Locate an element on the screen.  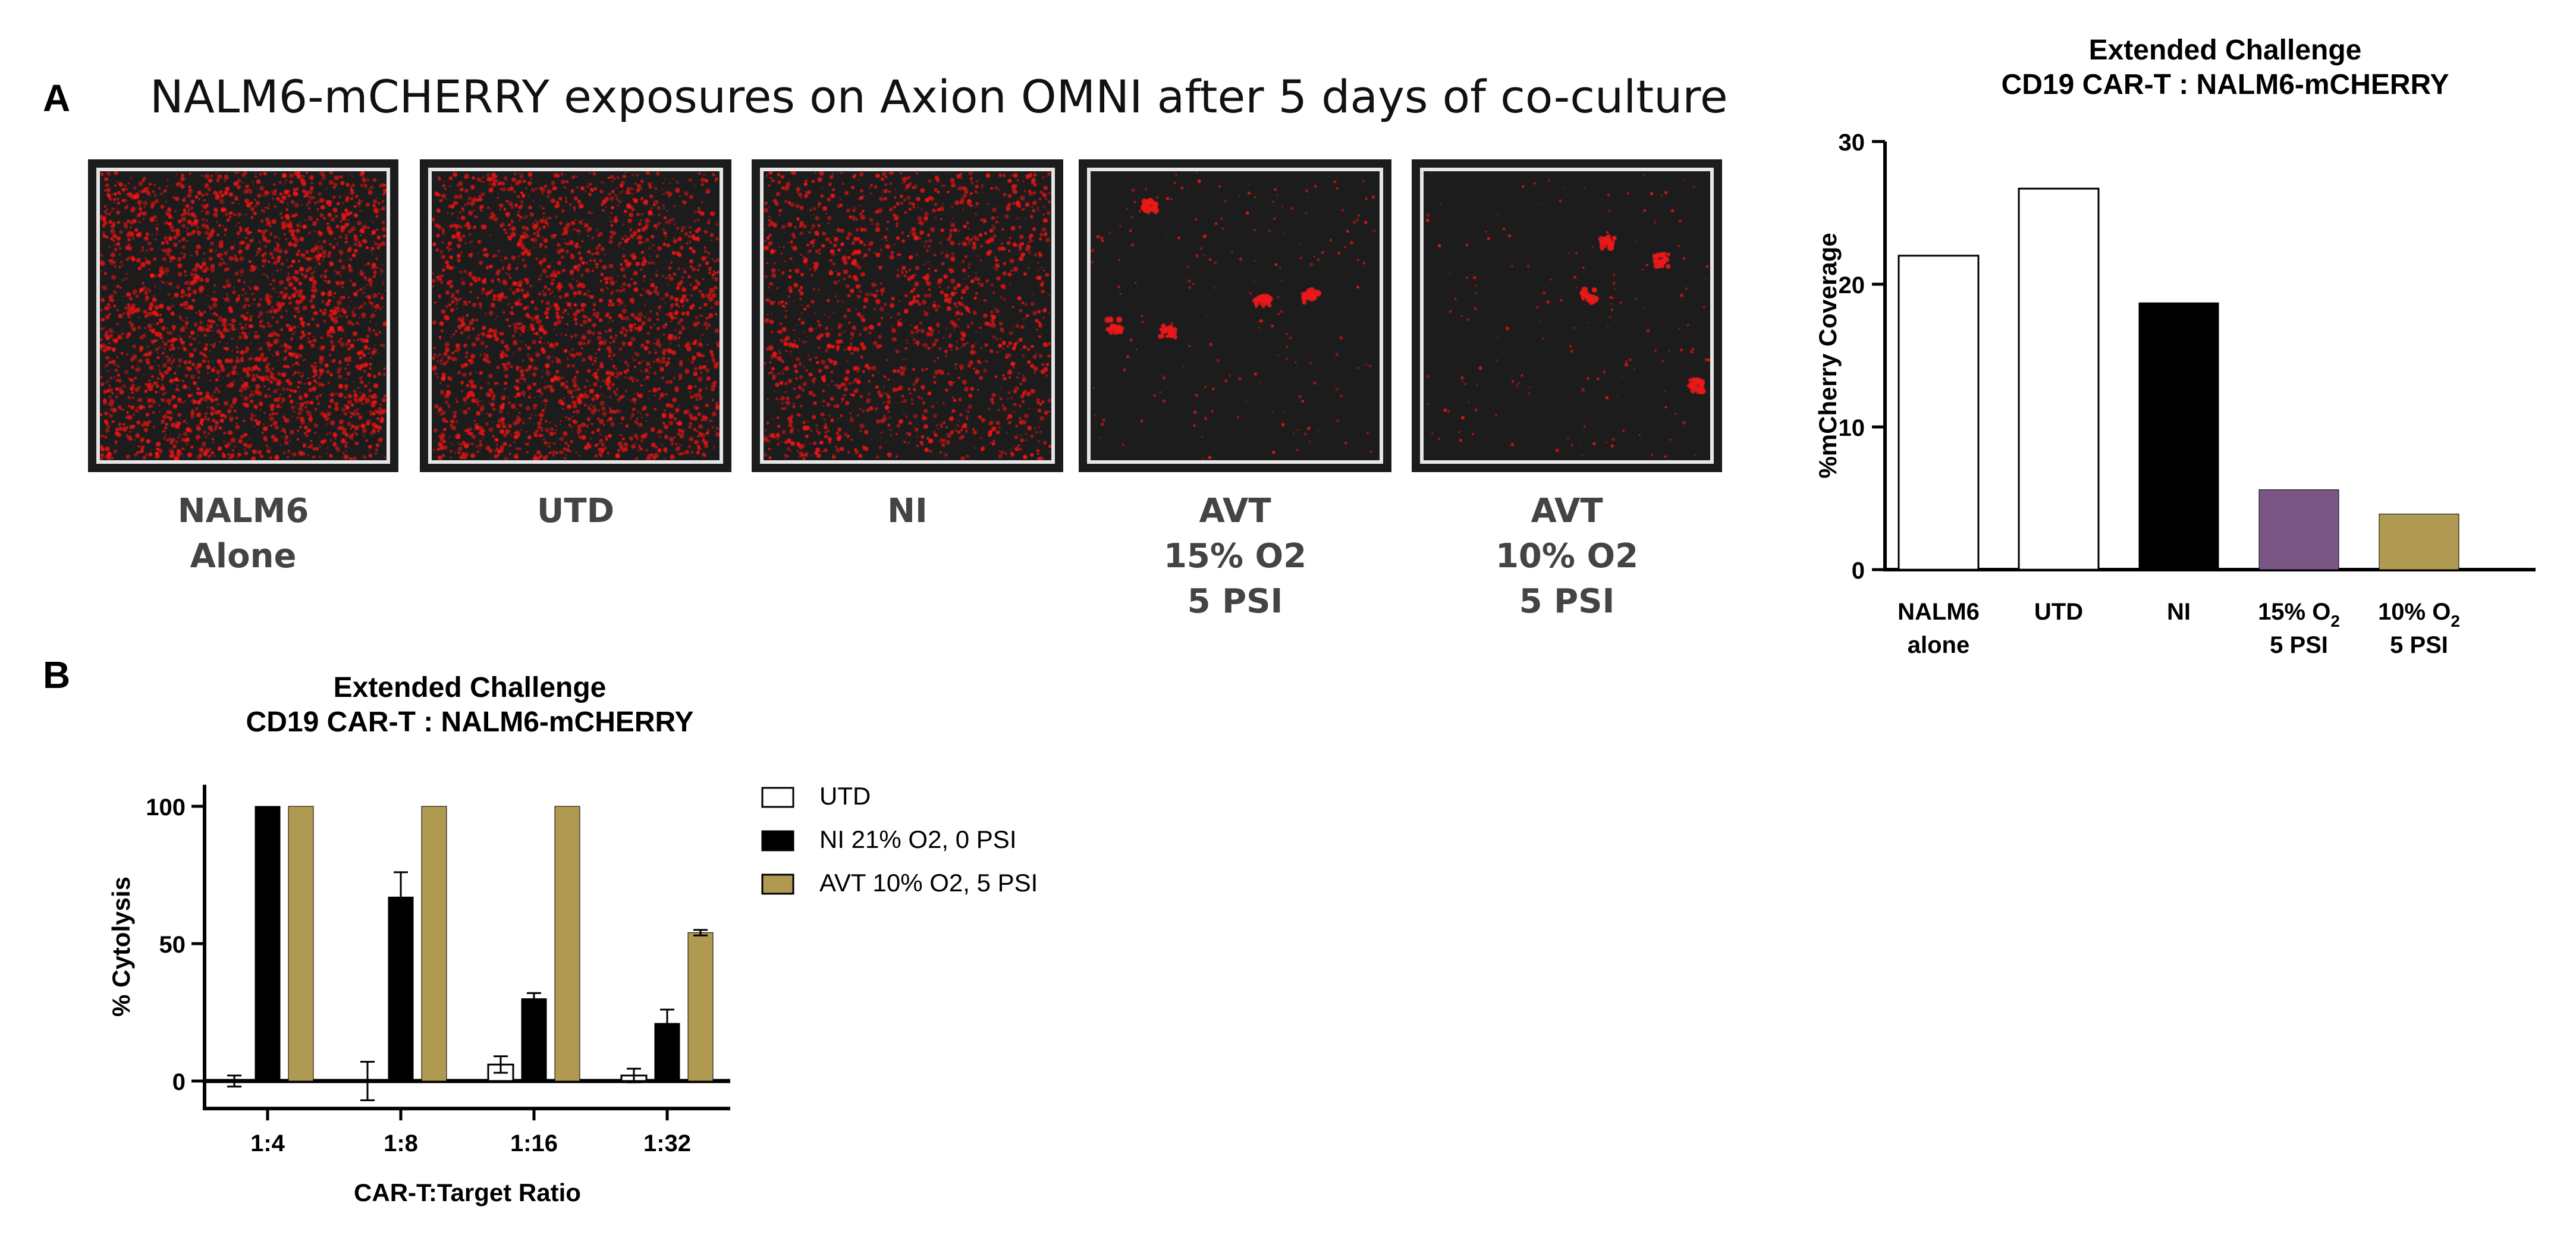
y-tick-label: 20 is located at coordinates (1852, 285).